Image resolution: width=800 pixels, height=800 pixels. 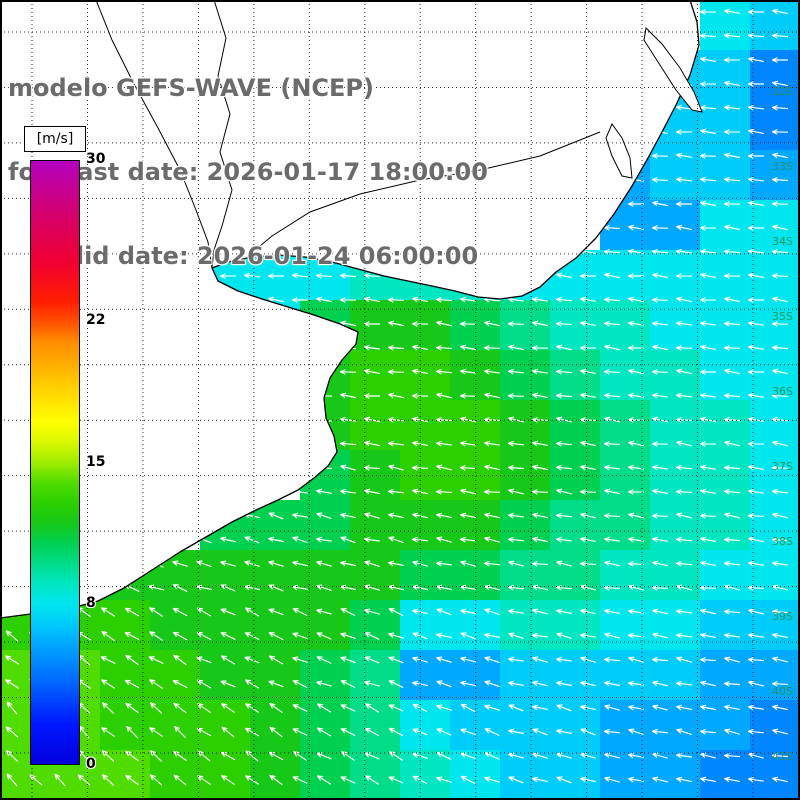 I want to click on river, so click(x=154, y=134).